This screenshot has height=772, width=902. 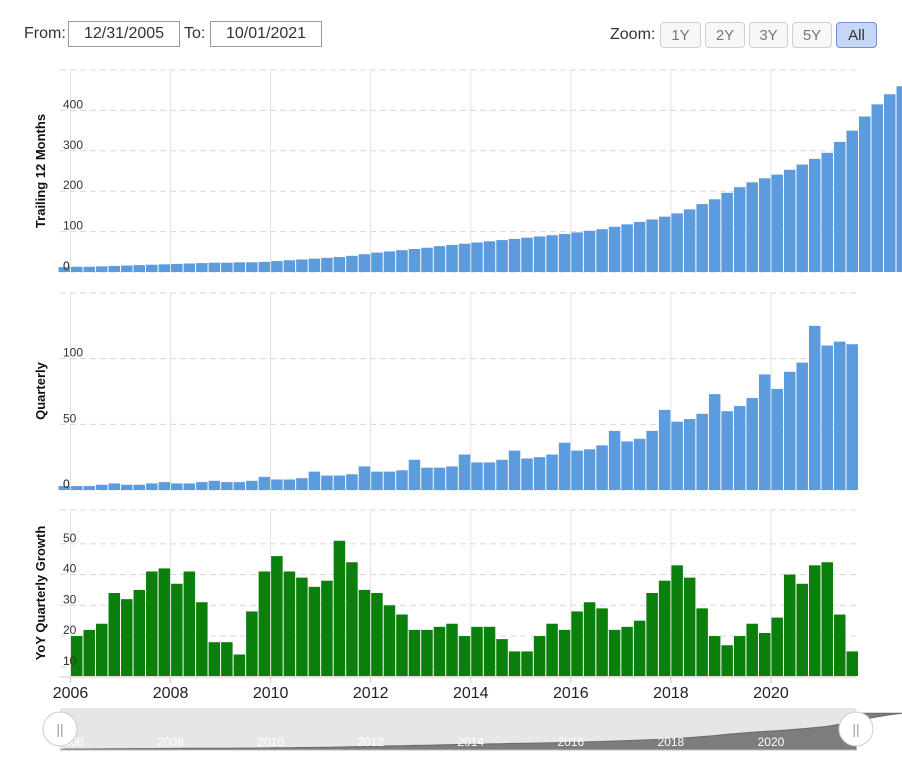 I want to click on navigator-tick-label: 2018, so click(x=671, y=742).